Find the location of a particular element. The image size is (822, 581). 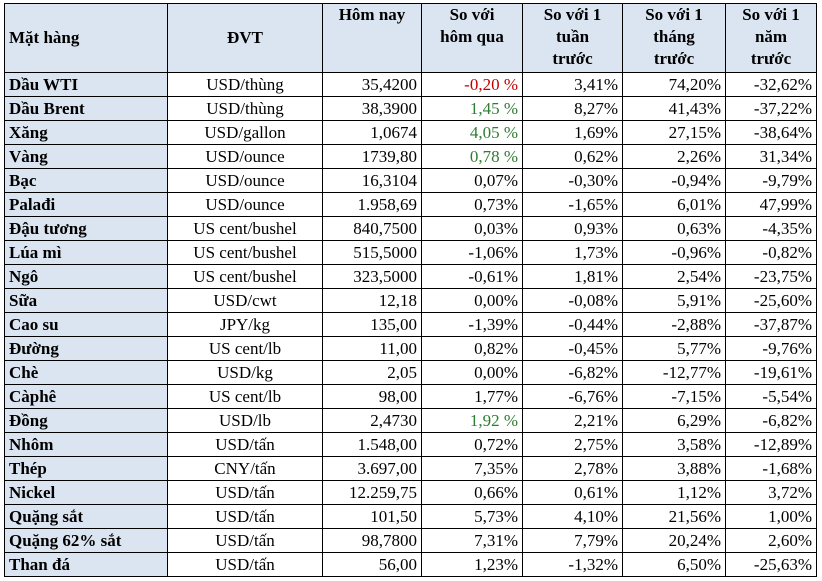

cell-vs-week: -6,82% is located at coordinates (572, 372).